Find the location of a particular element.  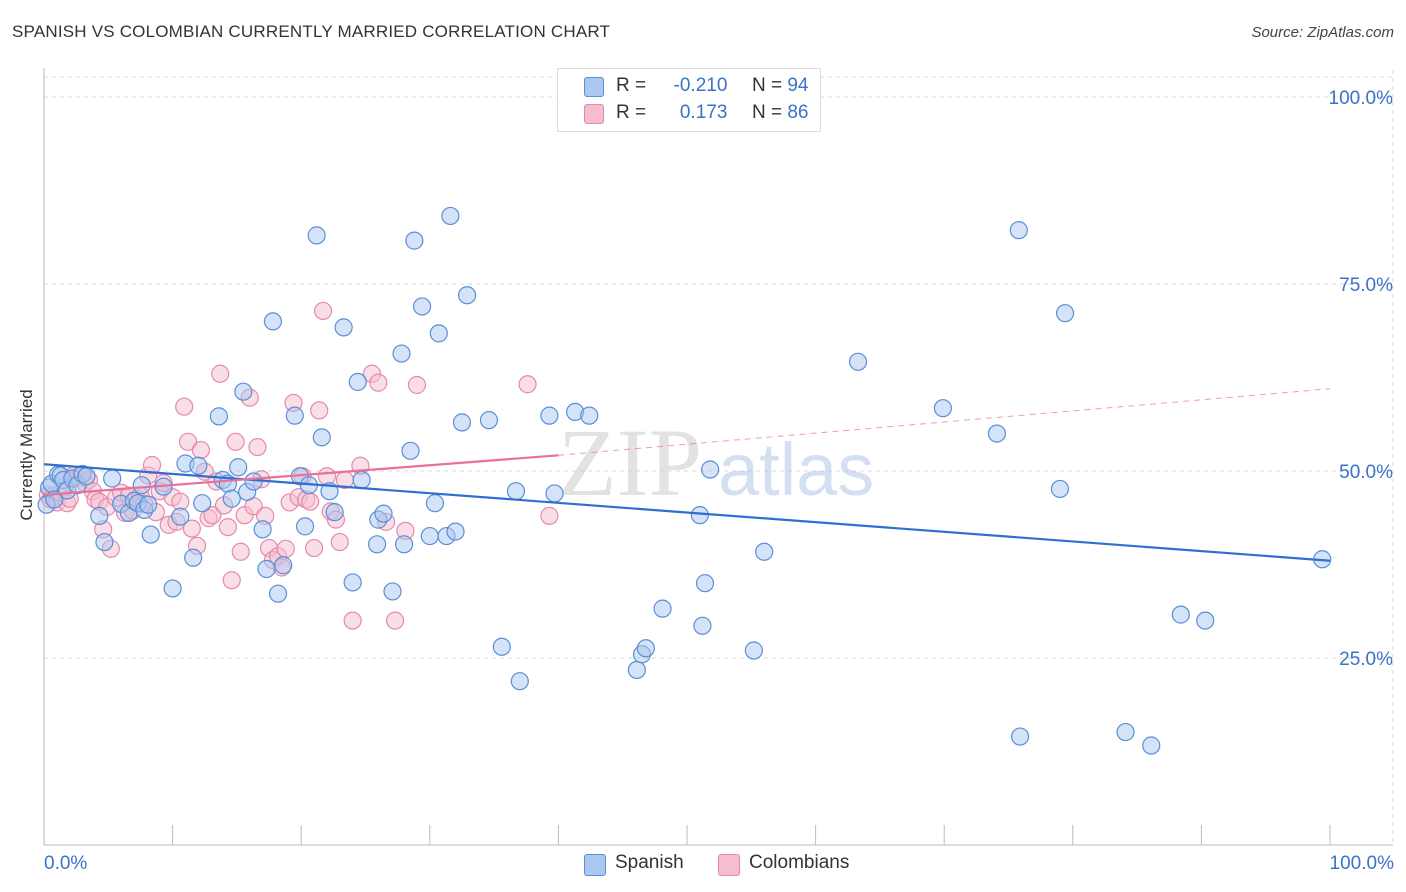

x-tick-label-min: 0.0% is located at coordinates (66, 863).